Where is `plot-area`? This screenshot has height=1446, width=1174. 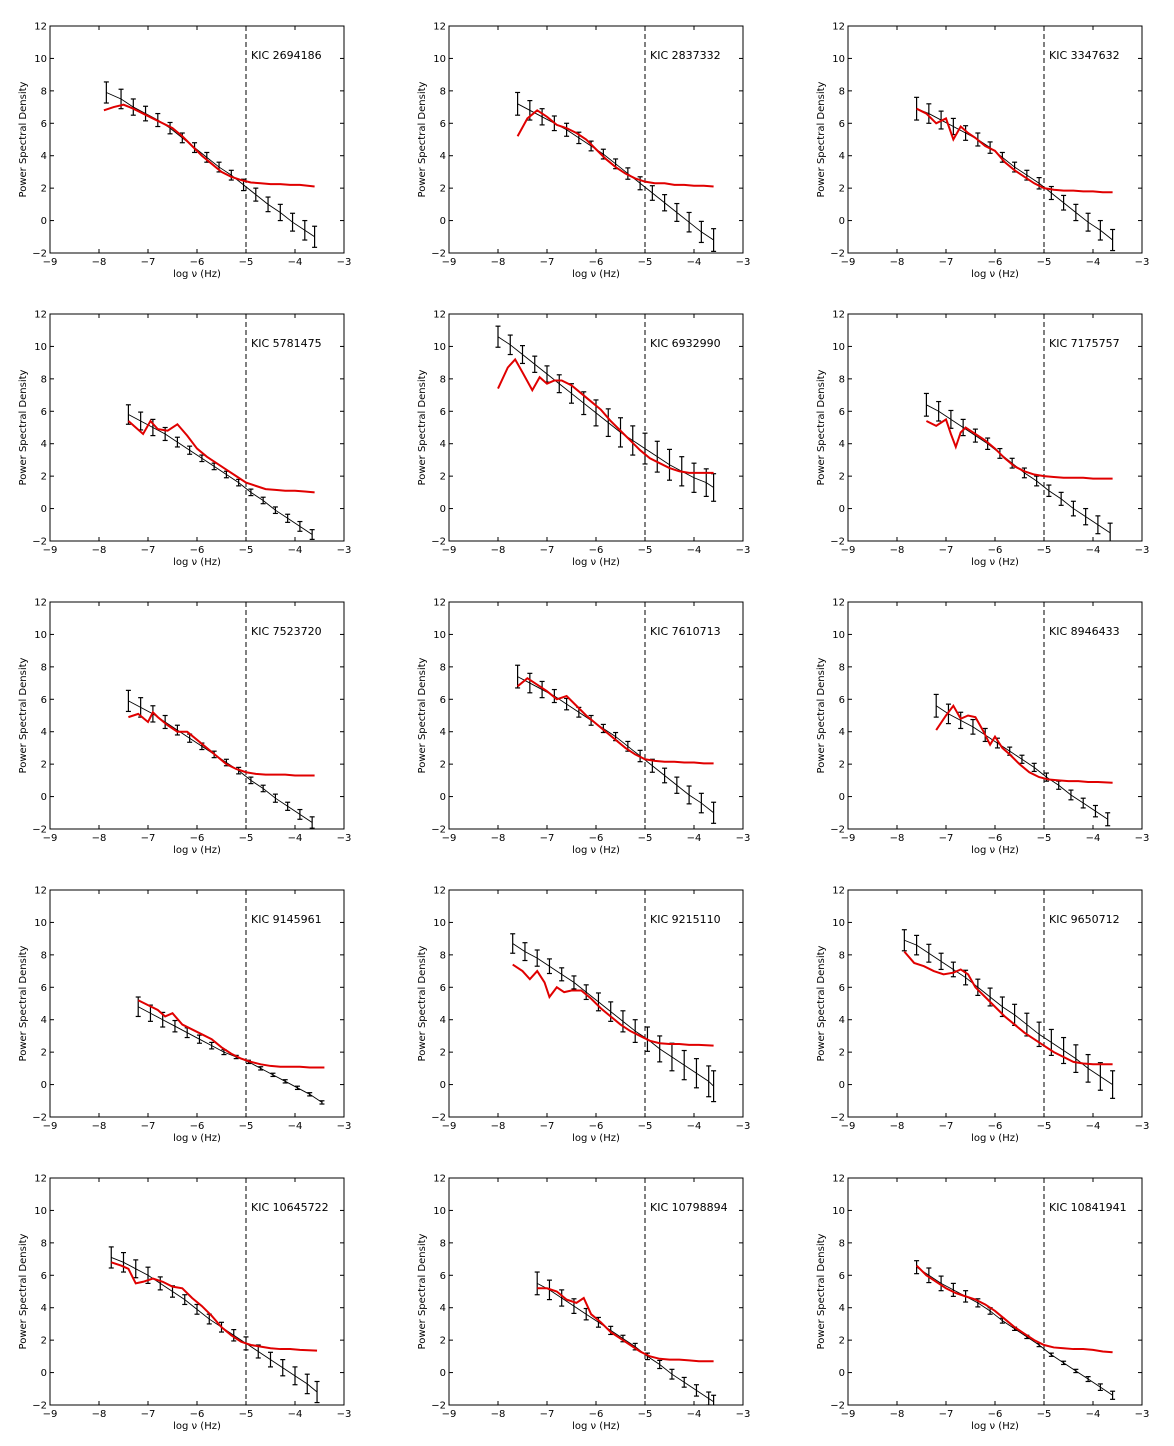 plot-area is located at coordinates (220, 759).